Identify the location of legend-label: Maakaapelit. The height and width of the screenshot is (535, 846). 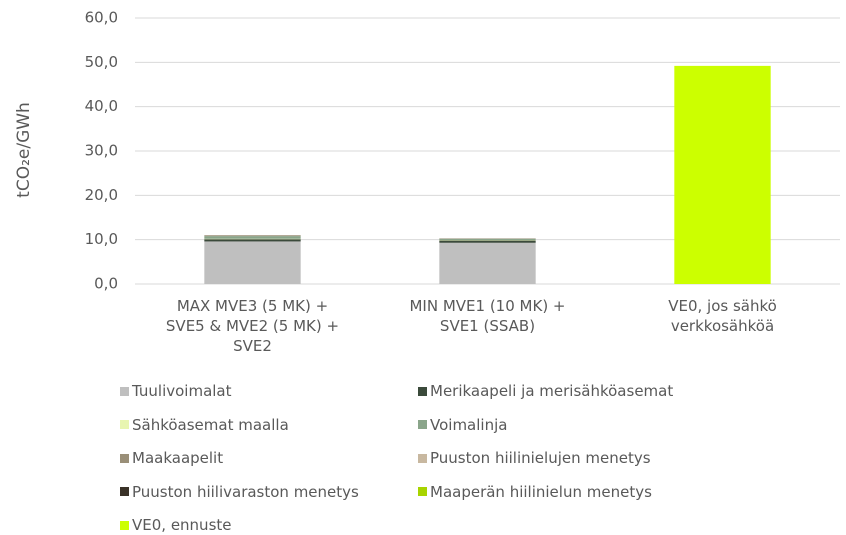
(178, 458).